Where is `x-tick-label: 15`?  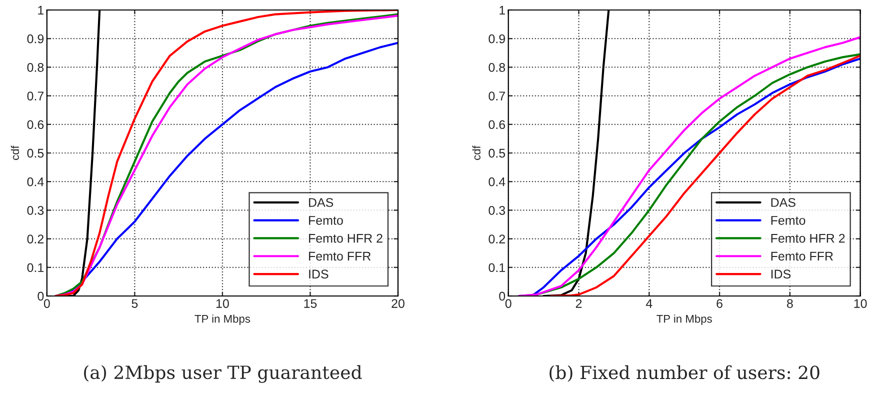
x-tick-label: 15 is located at coordinates (310, 303).